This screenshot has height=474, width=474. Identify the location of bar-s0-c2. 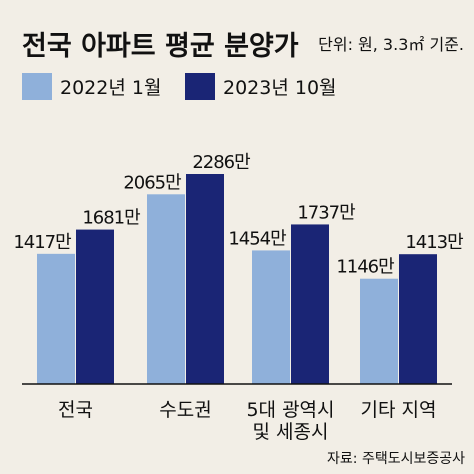
(271, 317).